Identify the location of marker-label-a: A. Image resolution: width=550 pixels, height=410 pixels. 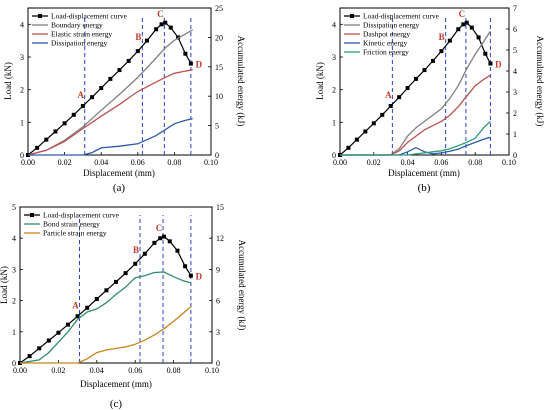
(388, 95).